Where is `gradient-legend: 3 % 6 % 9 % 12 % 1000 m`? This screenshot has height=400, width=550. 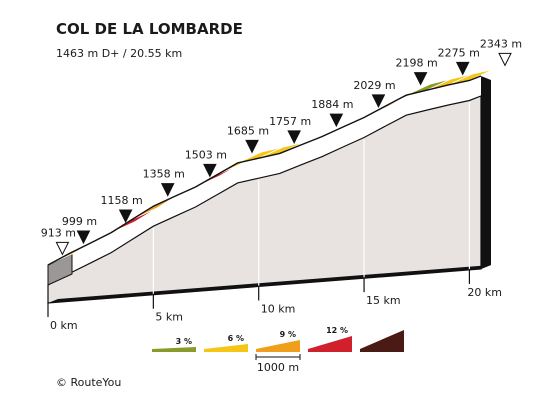
gradient-legend: 3 % 6 % 9 % 12 % 1000 m is located at coordinates (278, 350).